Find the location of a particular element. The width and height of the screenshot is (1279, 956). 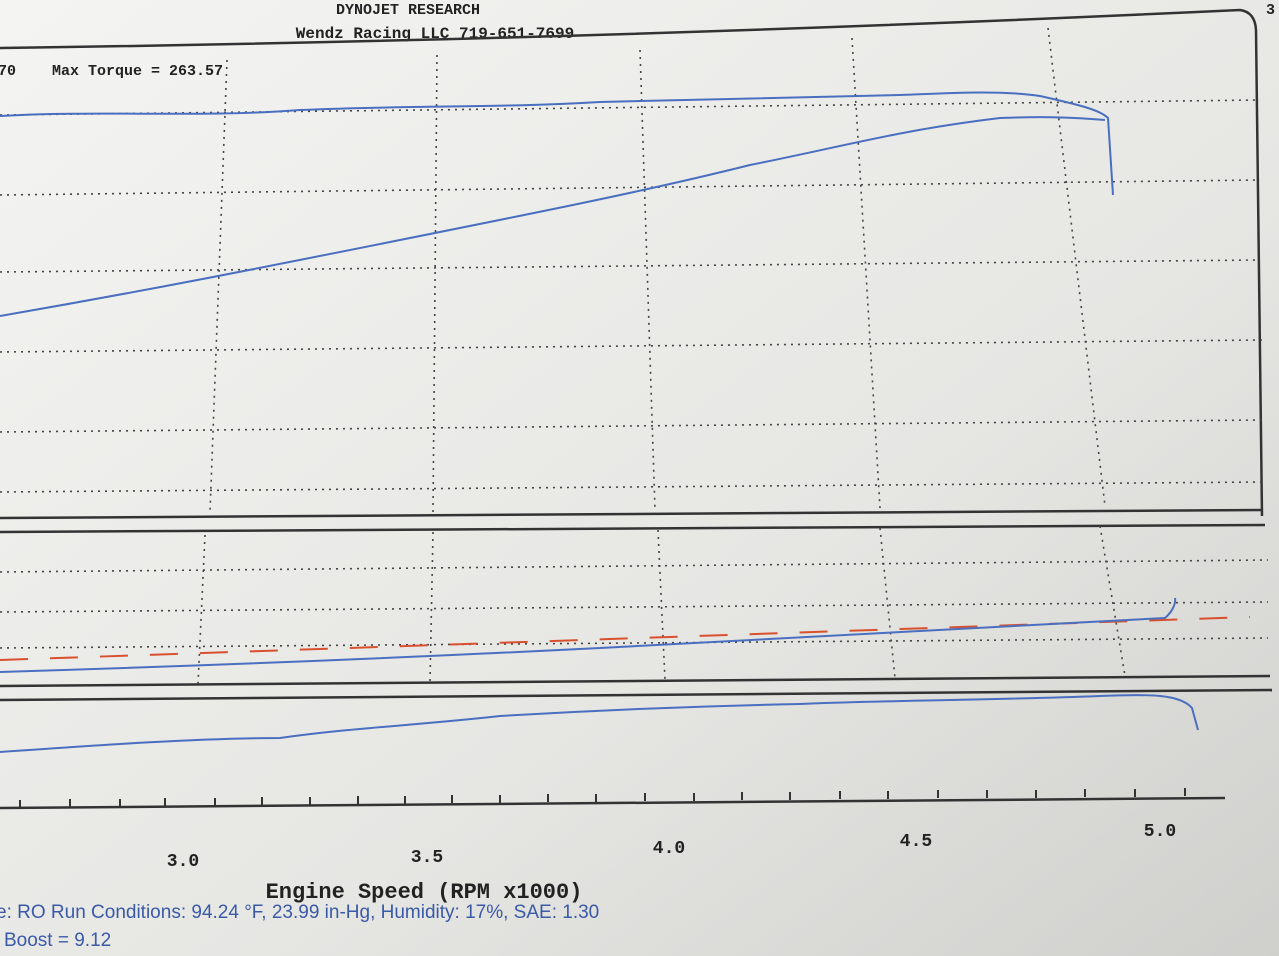

reference-line is located at coordinates (625, 638).